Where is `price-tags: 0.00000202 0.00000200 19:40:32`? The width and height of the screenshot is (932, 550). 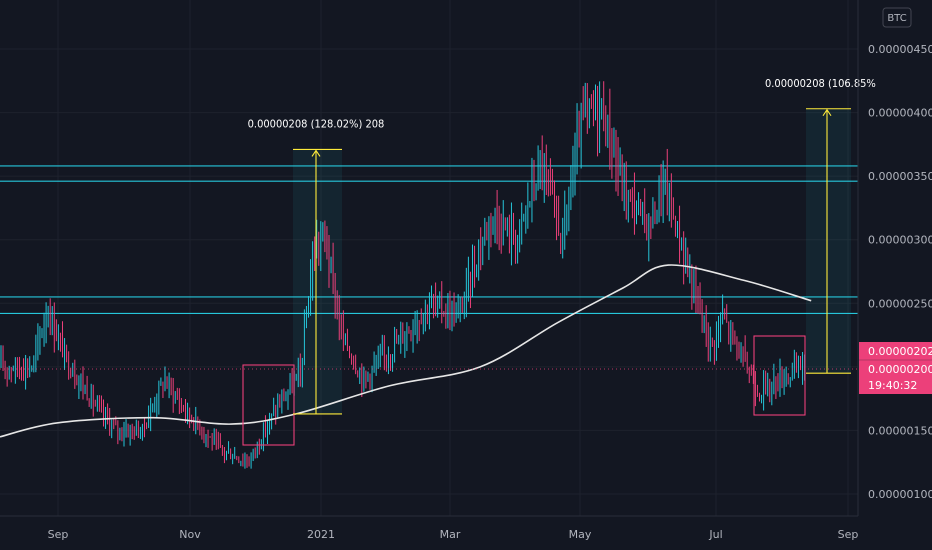
price-tags: 0.00000202 0.00000200 19:40:32 is located at coordinates (895, 368).